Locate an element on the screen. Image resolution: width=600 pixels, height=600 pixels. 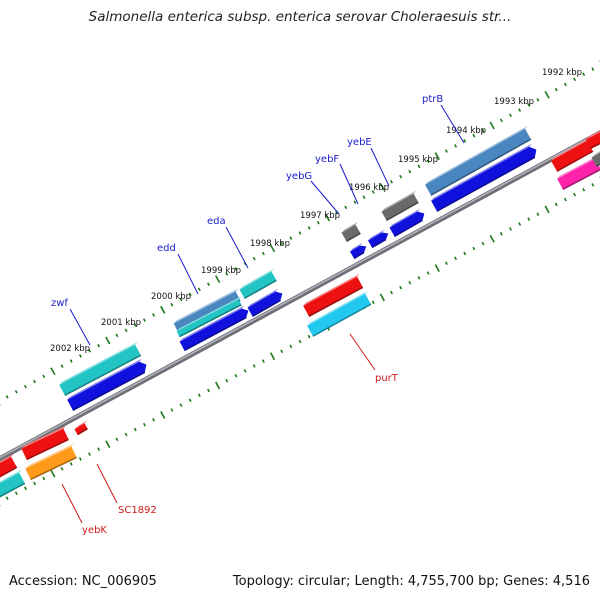
kbp-label-1992: 1992 kbp is located at coordinates (562, 73).